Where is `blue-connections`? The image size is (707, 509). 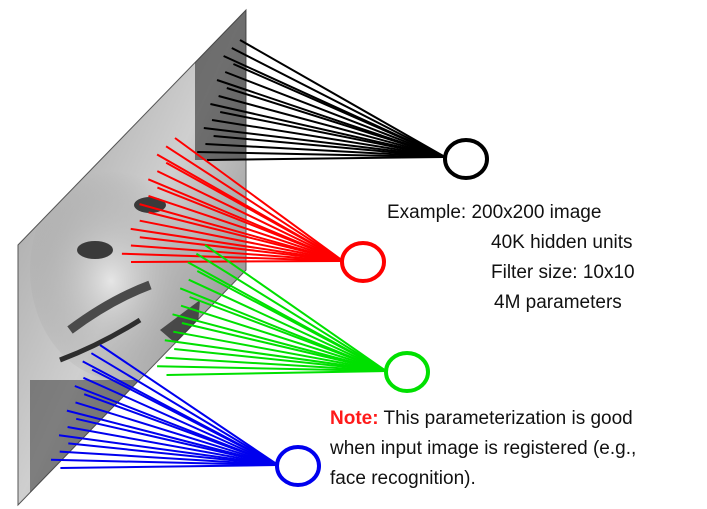 blue-connections is located at coordinates (164, 406).